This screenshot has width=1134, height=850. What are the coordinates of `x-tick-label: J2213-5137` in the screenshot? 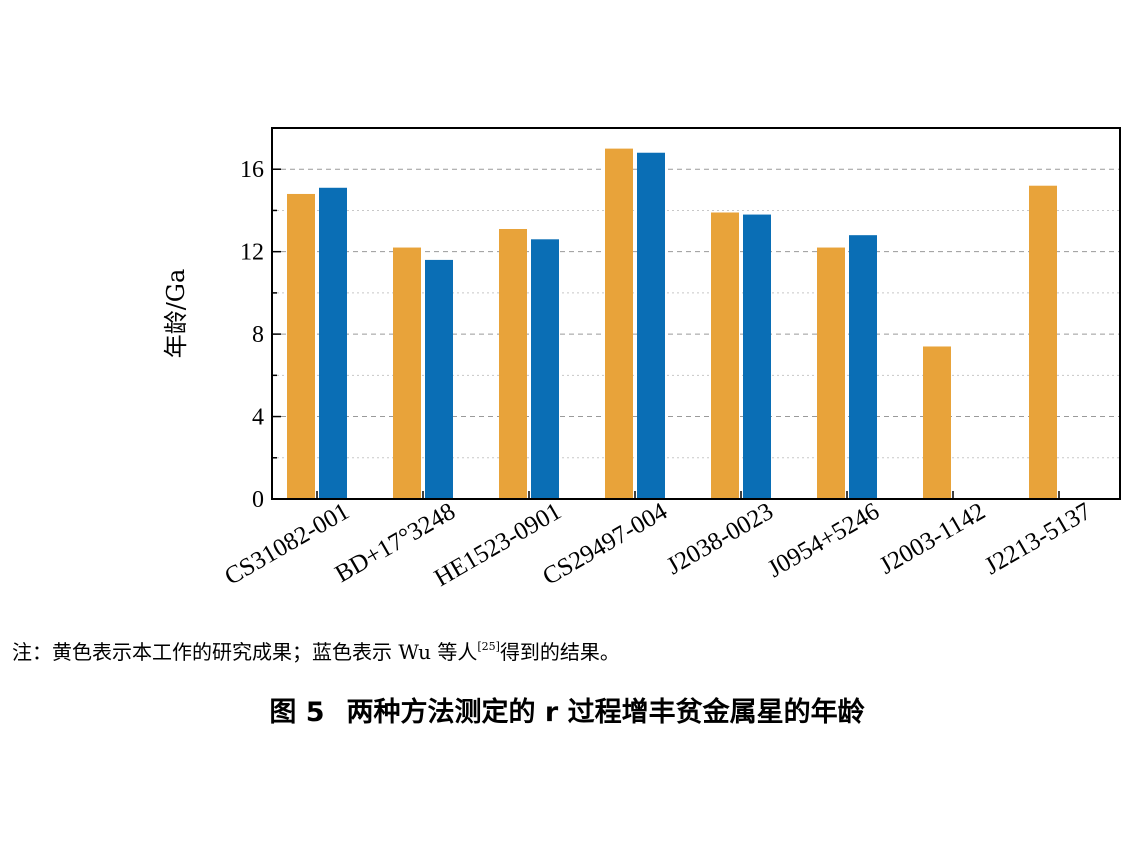 It's located at (1038, 539).